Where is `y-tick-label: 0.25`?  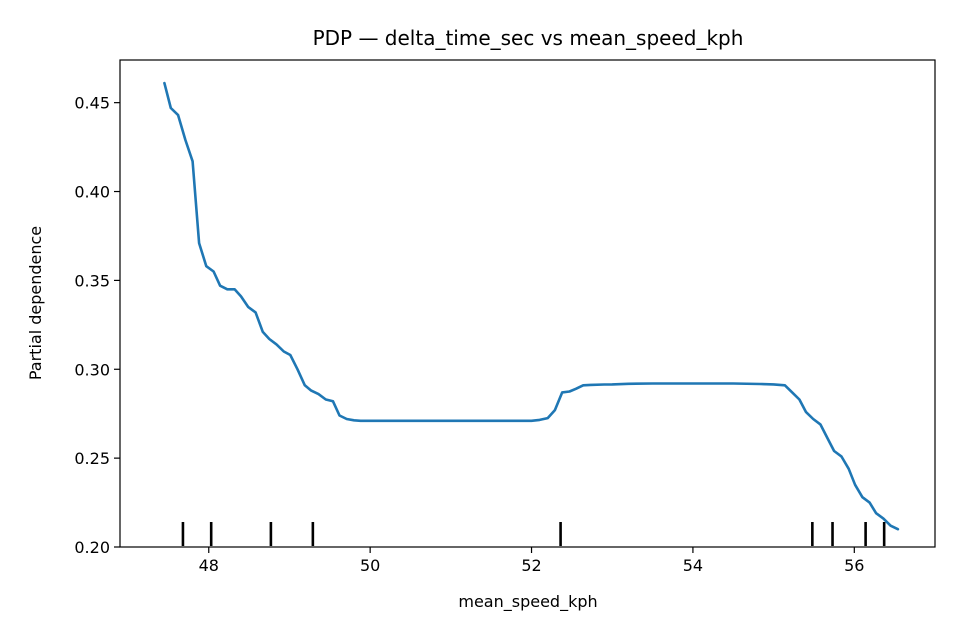
y-tick-label: 0.25 is located at coordinates (92, 458).